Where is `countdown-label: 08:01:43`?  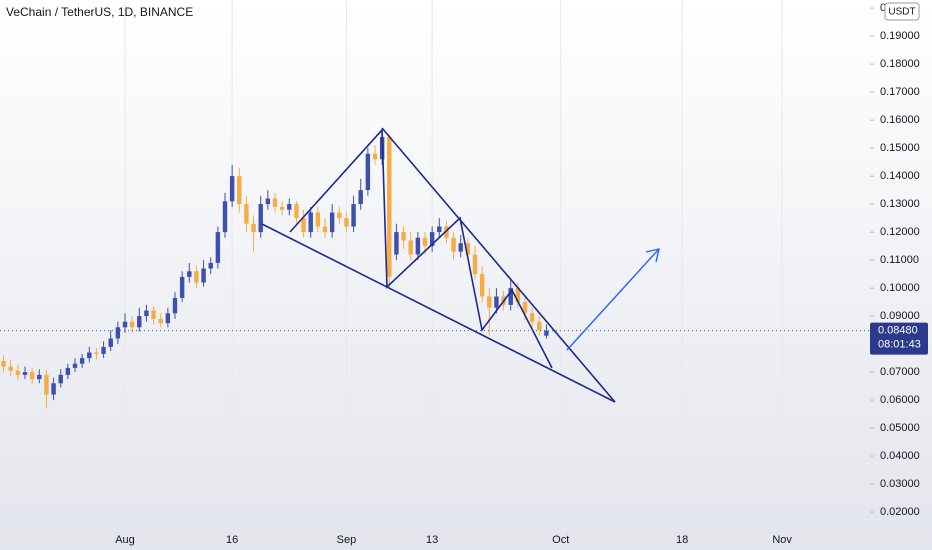 countdown-label: 08:01:43 is located at coordinates (899, 345).